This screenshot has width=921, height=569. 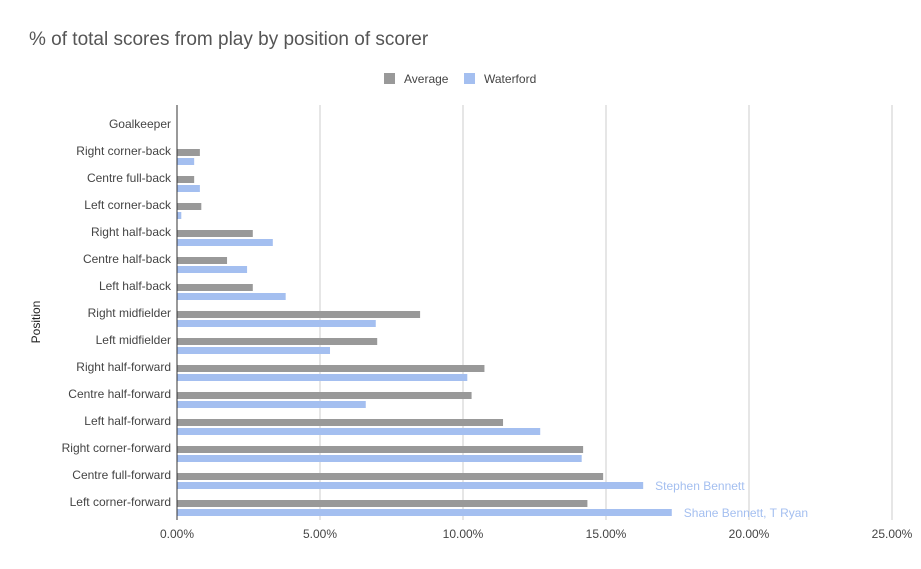 What do you see at coordinates (731, 499) in the screenshot?
I see `data-labels: Stephen Bennett Shane Bennett, T Ryan` at bounding box center [731, 499].